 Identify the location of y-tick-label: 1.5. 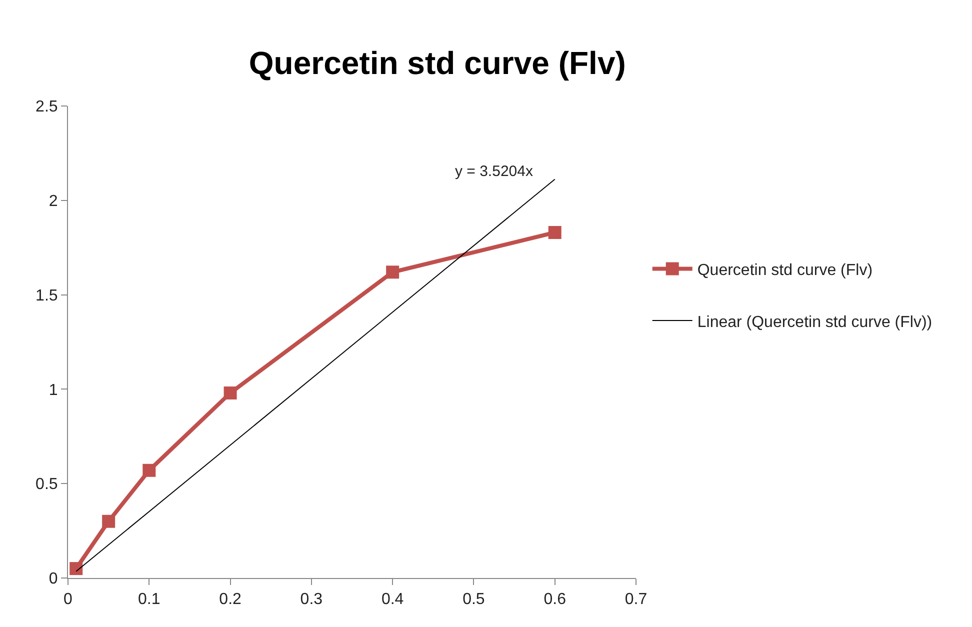
(47, 295).